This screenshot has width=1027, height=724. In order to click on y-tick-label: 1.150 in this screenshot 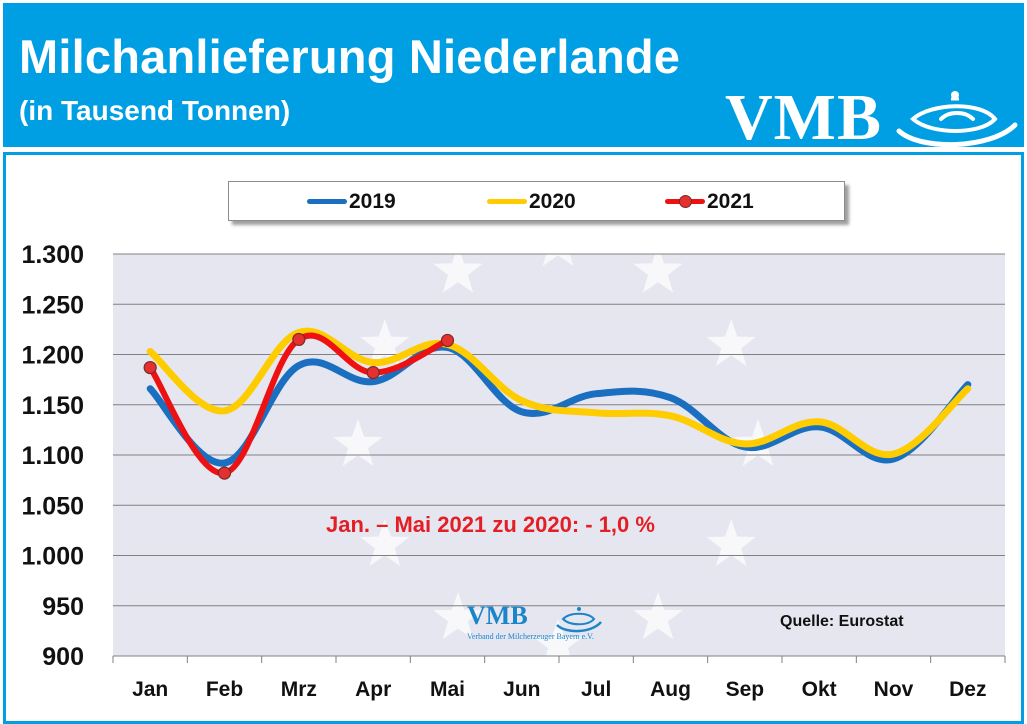, I will do `click(52, 406)`.